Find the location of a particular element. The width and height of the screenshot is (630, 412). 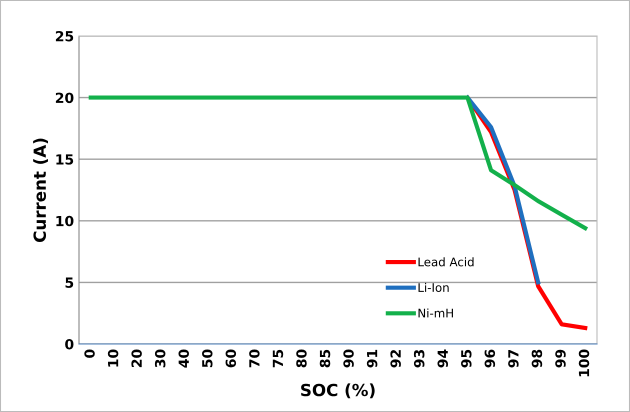

y-tick-label: 10 is located at coordinates (65, 221).